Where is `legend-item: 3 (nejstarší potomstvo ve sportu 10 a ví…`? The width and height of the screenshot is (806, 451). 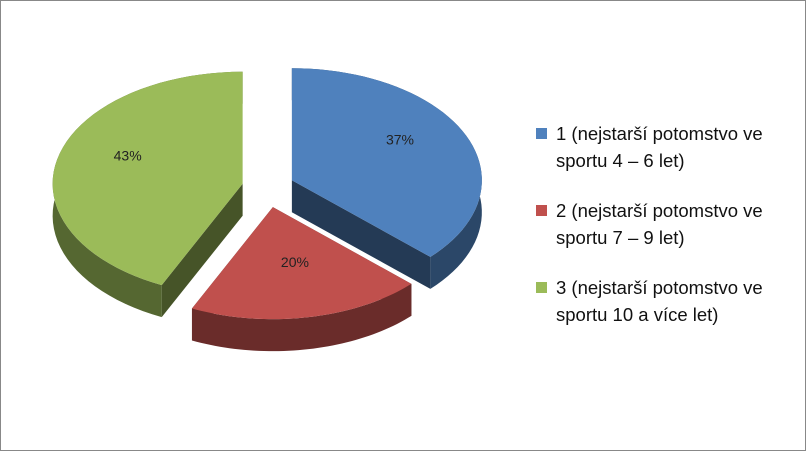 legend-item: 3 (nejstarší potomstvo ve sportu 10 a ví… is located at coordinates (667, 301).